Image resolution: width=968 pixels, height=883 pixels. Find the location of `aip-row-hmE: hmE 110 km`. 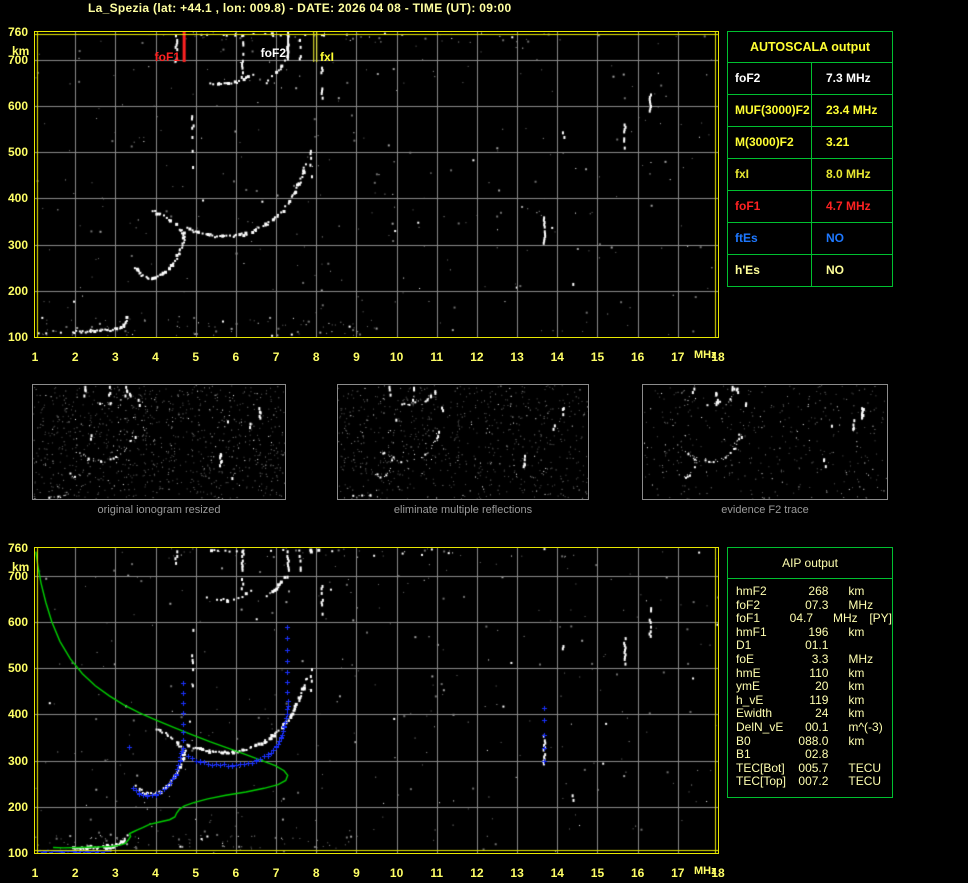

aip-row-hmE: hmE 110 km is located at coordinates (810, 673).